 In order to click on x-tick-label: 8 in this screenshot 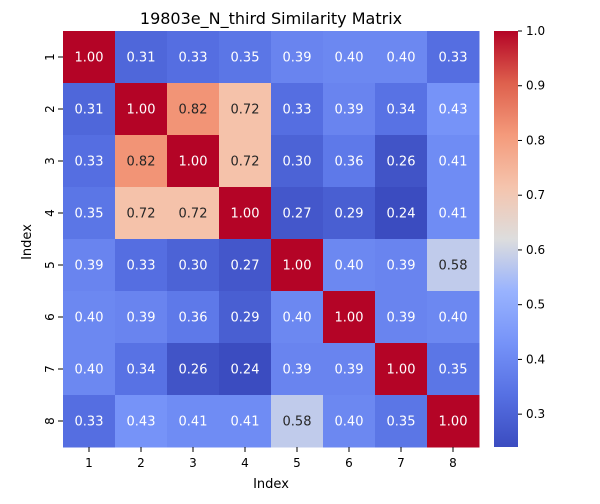, I will do `click(453, 463)`.